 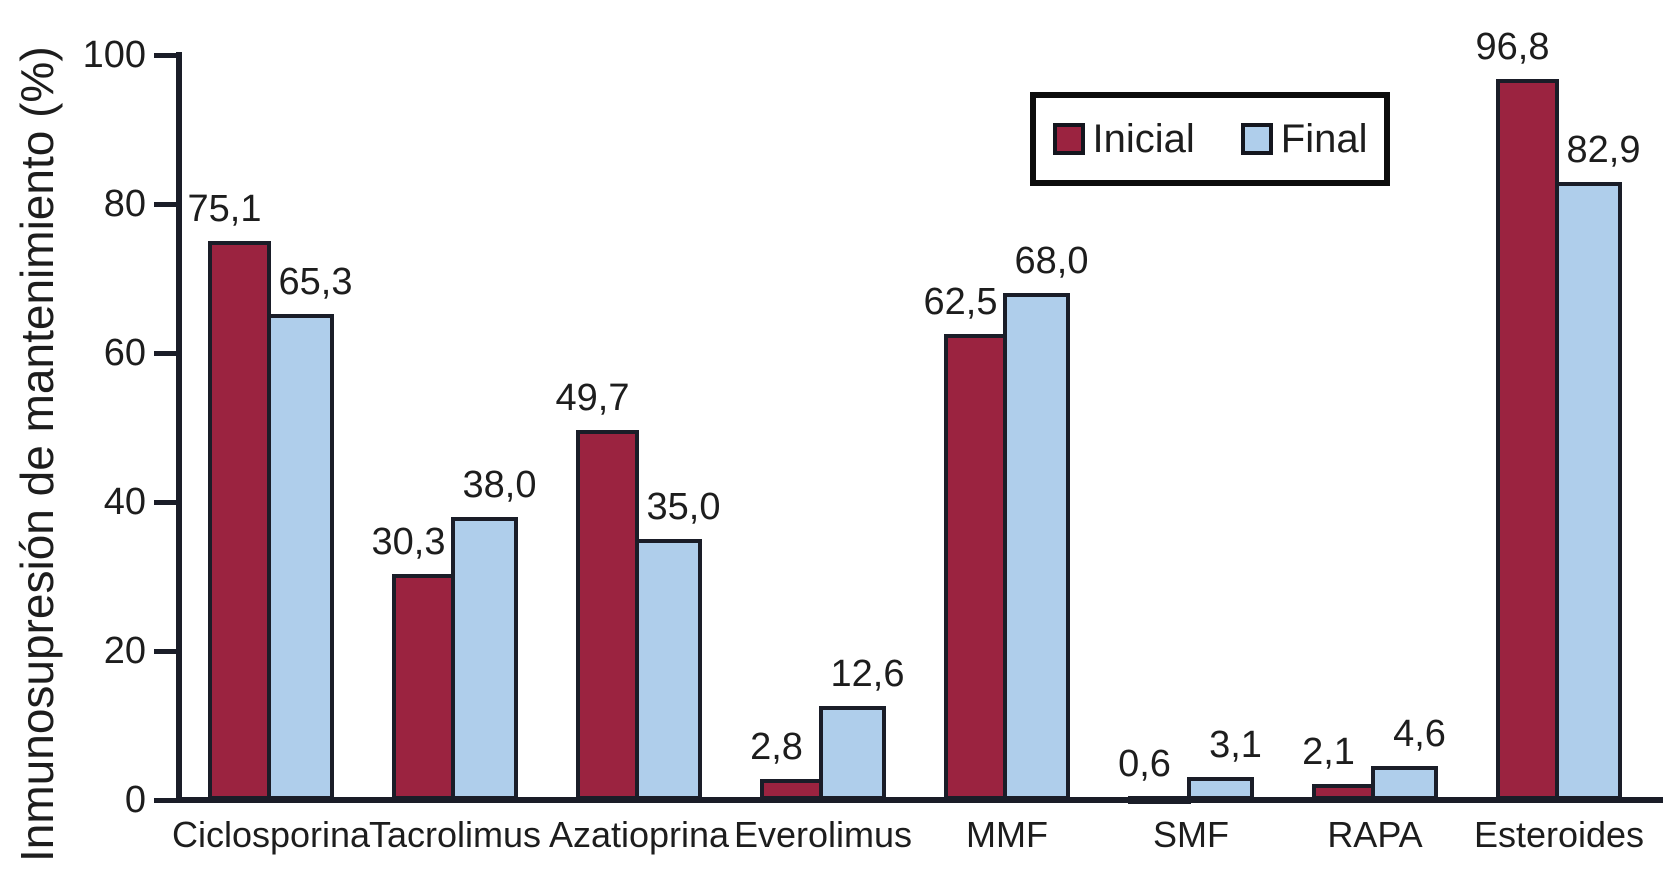 What do you see at coordinates (960, 302) in the screenshot?
I see `value-label-inicial: 62,5` at bounding box center [960, 302].